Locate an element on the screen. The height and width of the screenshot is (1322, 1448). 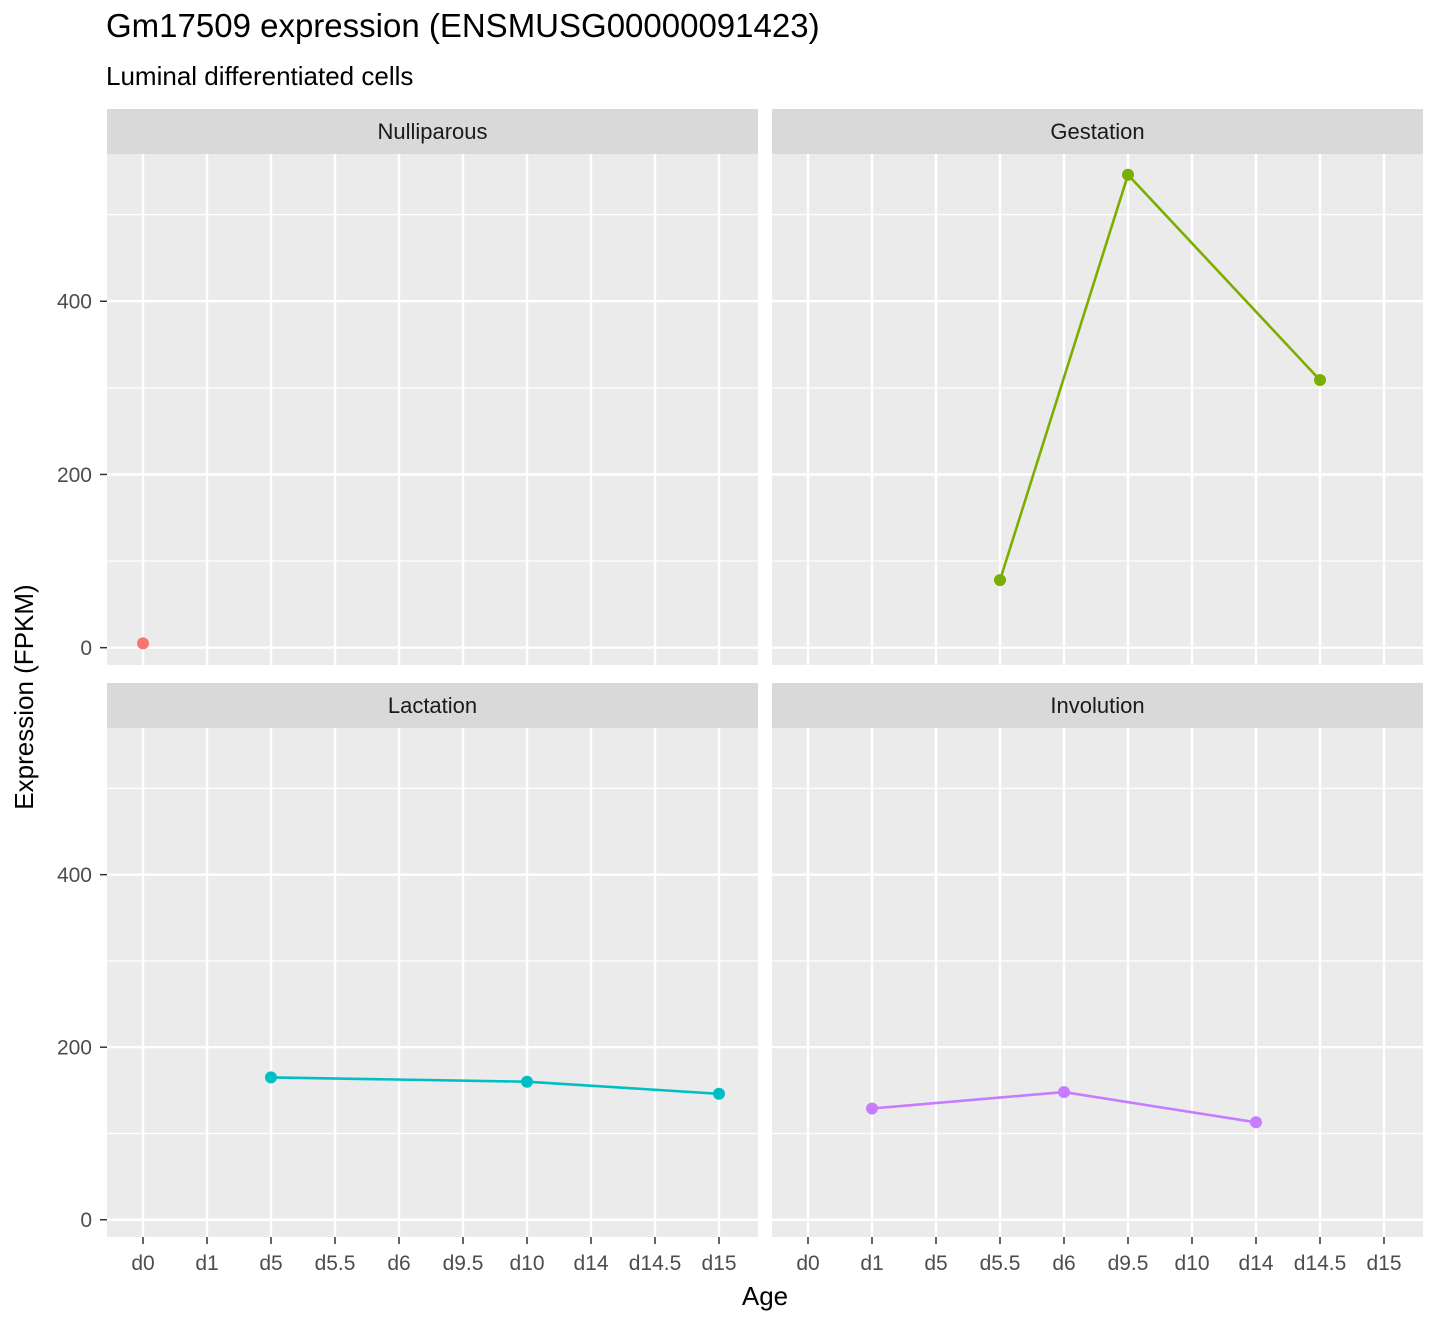
chart-subtitle: Luminal differentiated cells is located at coordinates (259, 76).